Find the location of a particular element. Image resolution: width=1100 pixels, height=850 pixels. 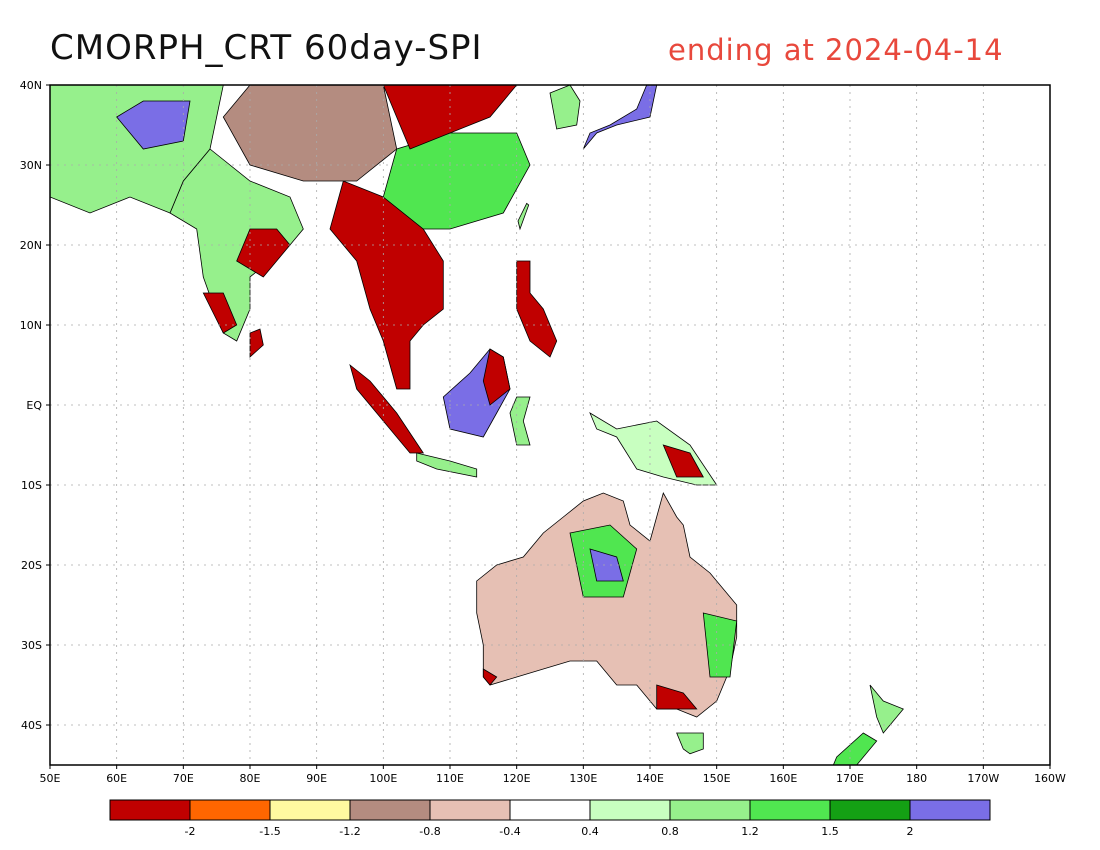

region-java is located at coordinates (447, 465).